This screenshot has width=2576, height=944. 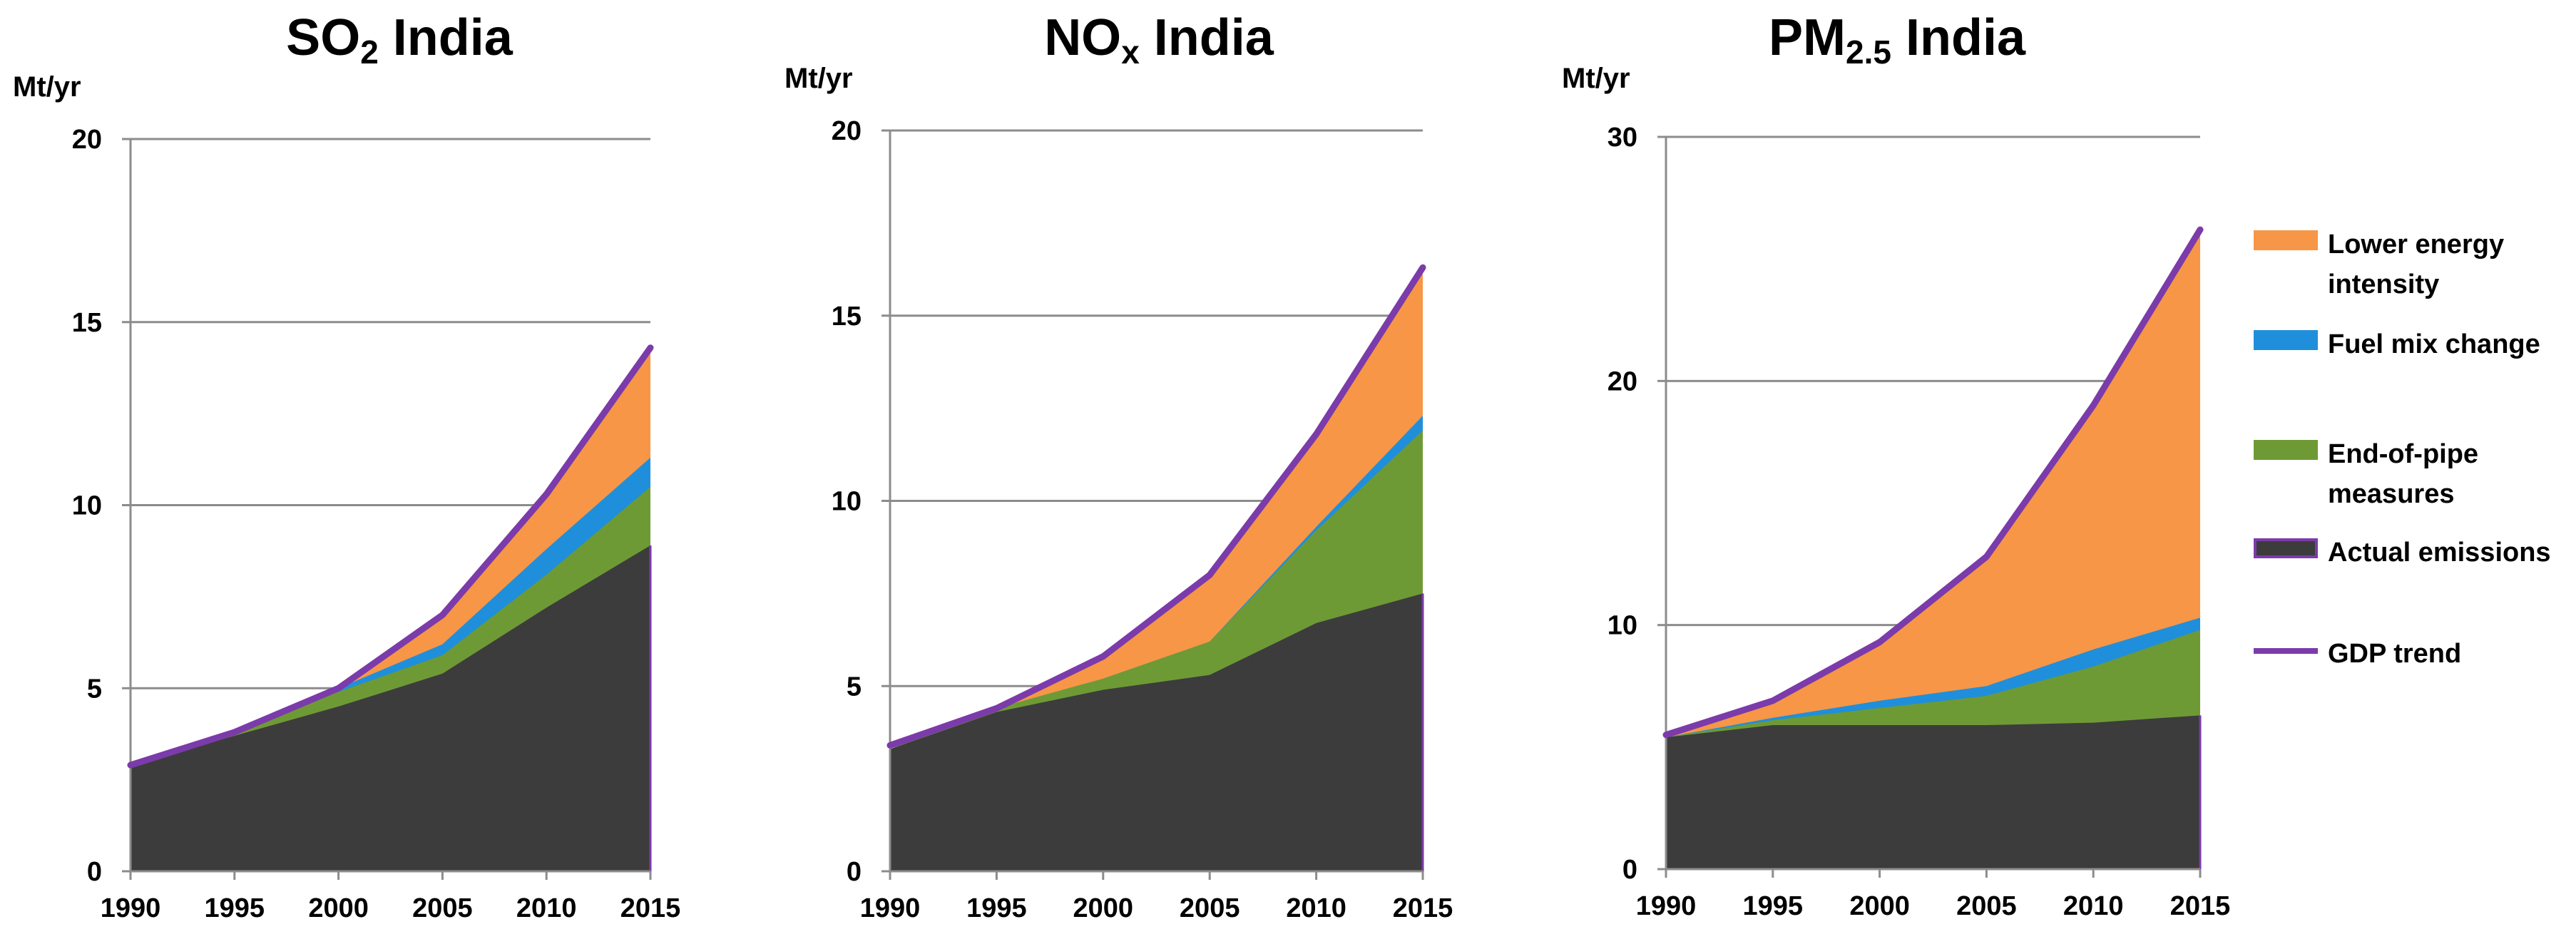 I want to click on chart-title-pm25: PM2.5 India, so click(x=1897, y=40).